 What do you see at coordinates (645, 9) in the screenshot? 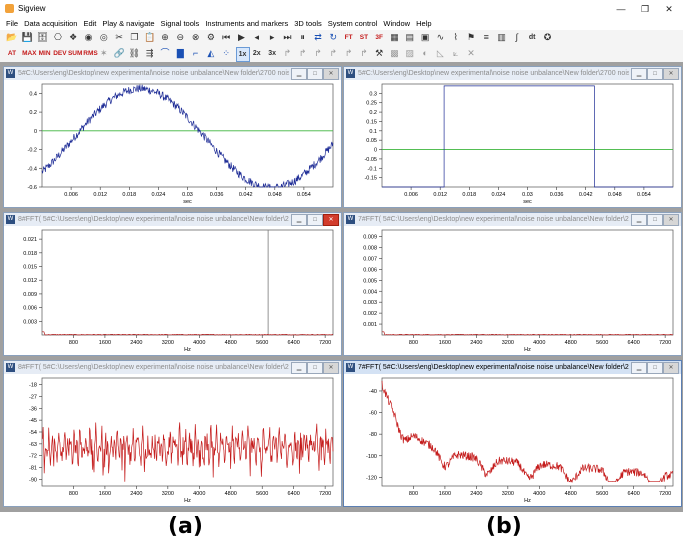
I see `restore-button: ❐` at bounding box center [645, 9].